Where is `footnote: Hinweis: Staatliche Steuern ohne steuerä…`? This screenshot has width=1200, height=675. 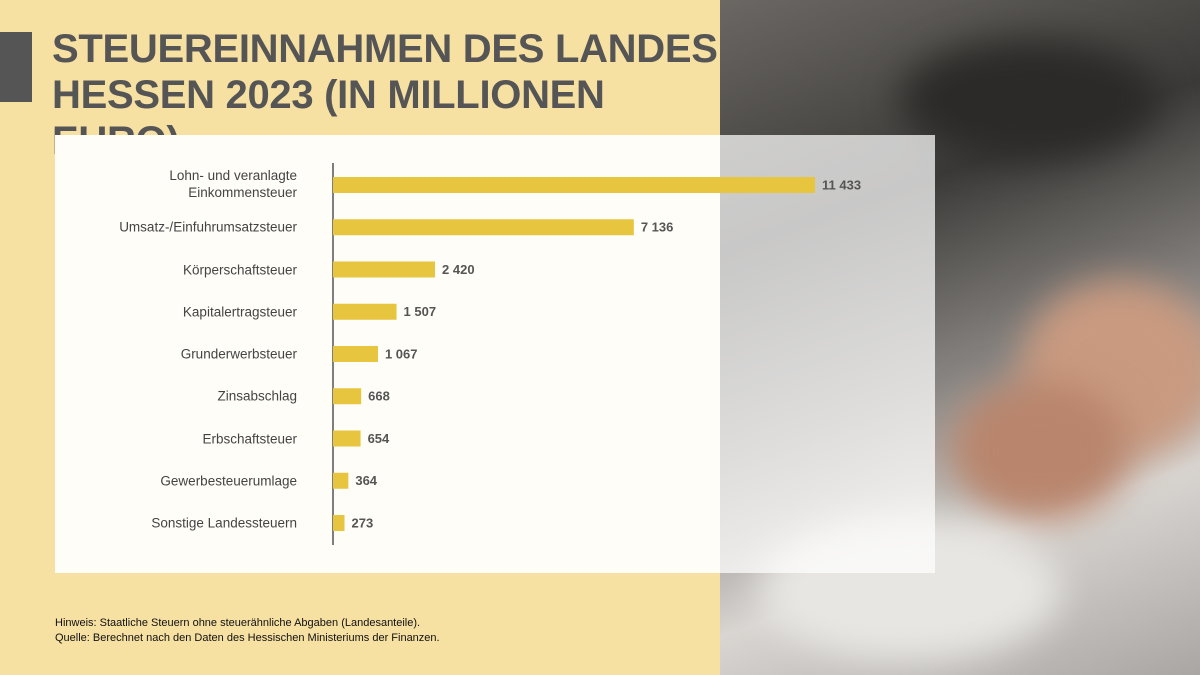
footnote: Hinweis: Staatliche Steuern ohne steuerä… is located at coordinates (238, 623).